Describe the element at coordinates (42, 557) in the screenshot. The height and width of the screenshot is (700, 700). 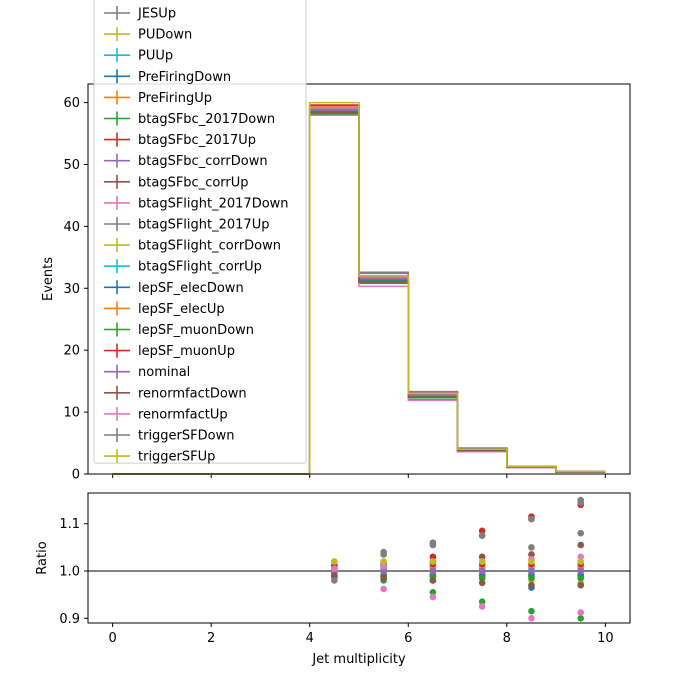
I see `ratio-ylabel: Ratio` at that location.